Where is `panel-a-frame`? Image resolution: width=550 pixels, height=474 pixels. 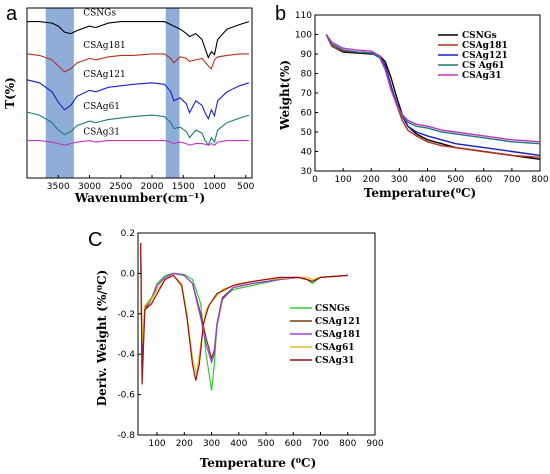 panel-a-frame is located at coordinates (139, 93).